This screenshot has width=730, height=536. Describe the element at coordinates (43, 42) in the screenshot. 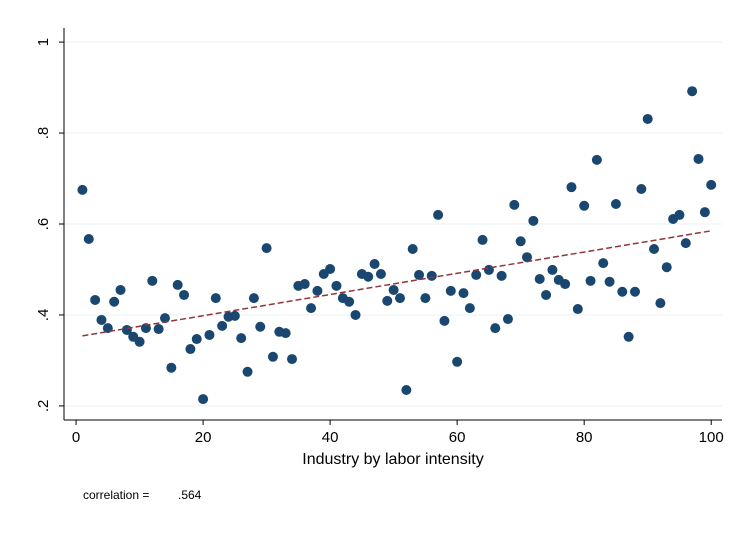

I see `y-tick-label: 1` at that location.